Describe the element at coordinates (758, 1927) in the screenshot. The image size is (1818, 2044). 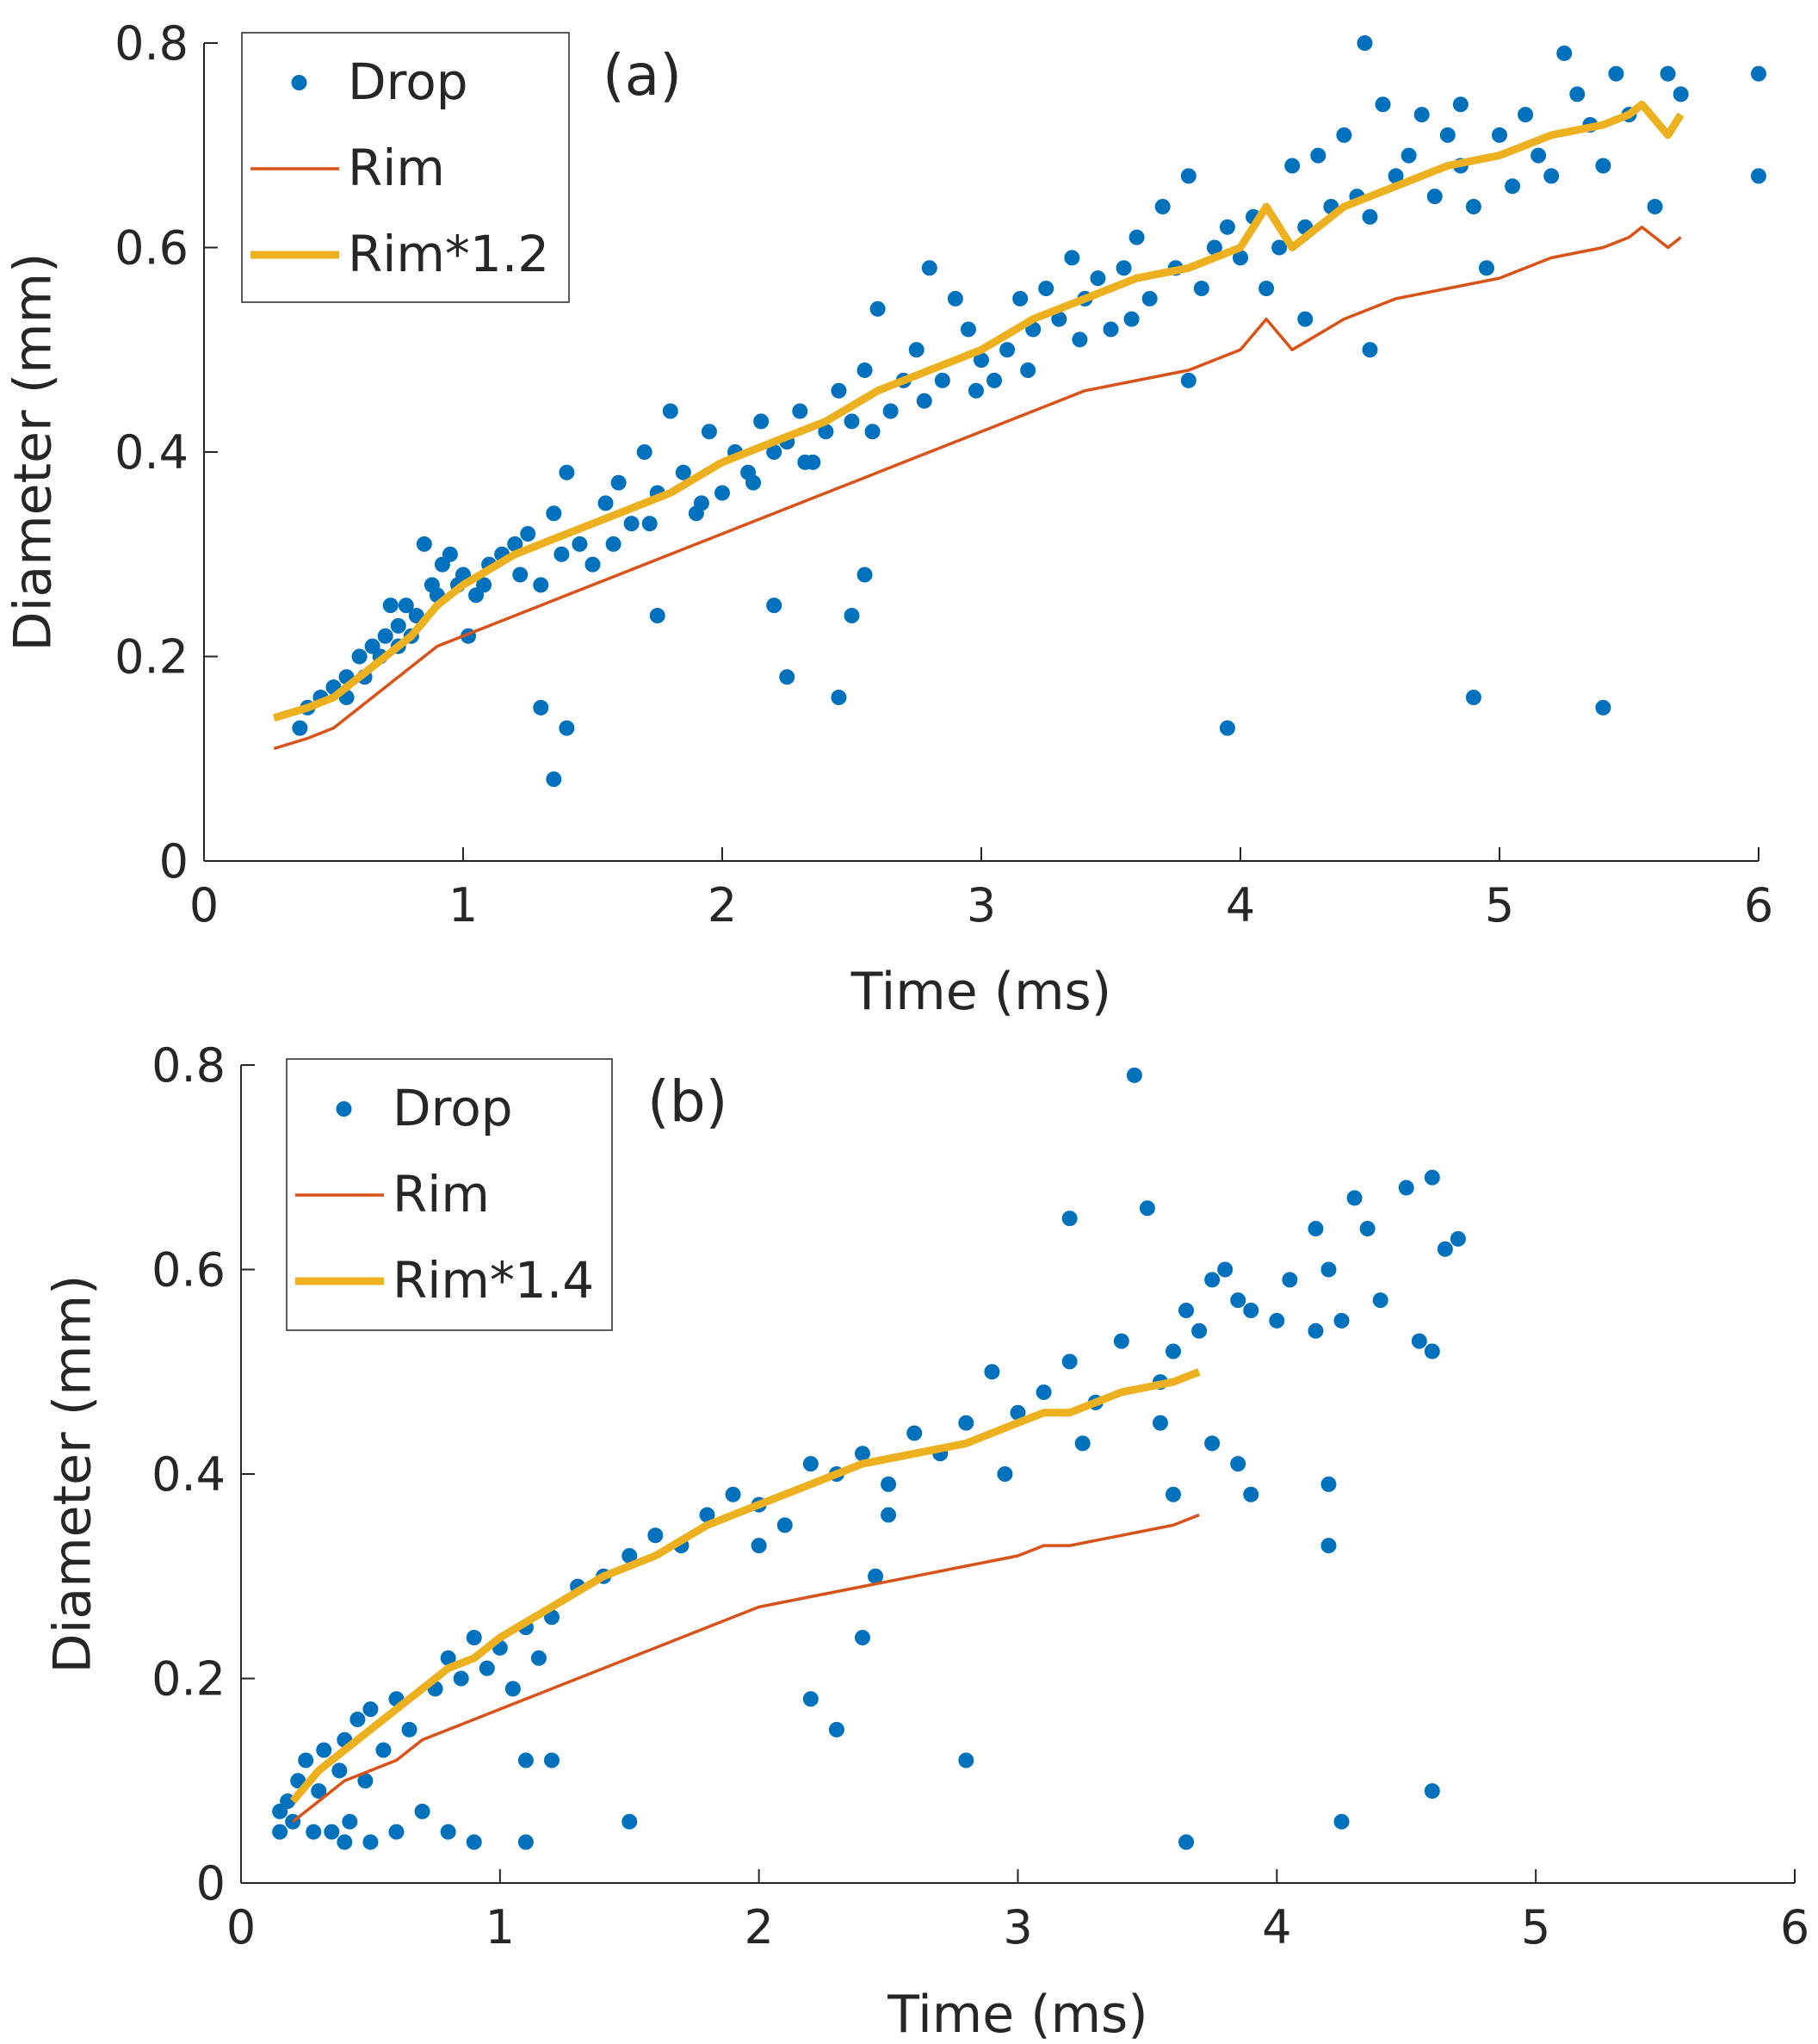
I see `x-tick-label: 2` at that location.